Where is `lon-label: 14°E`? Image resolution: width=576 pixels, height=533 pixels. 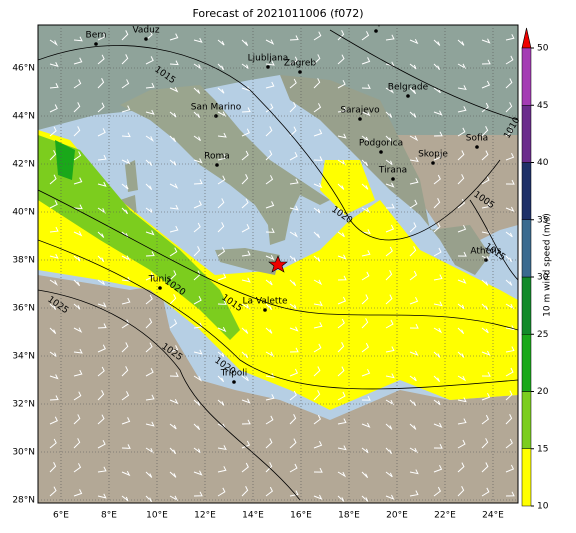 lon-label: 14°E is located at coordinates (253, 516).